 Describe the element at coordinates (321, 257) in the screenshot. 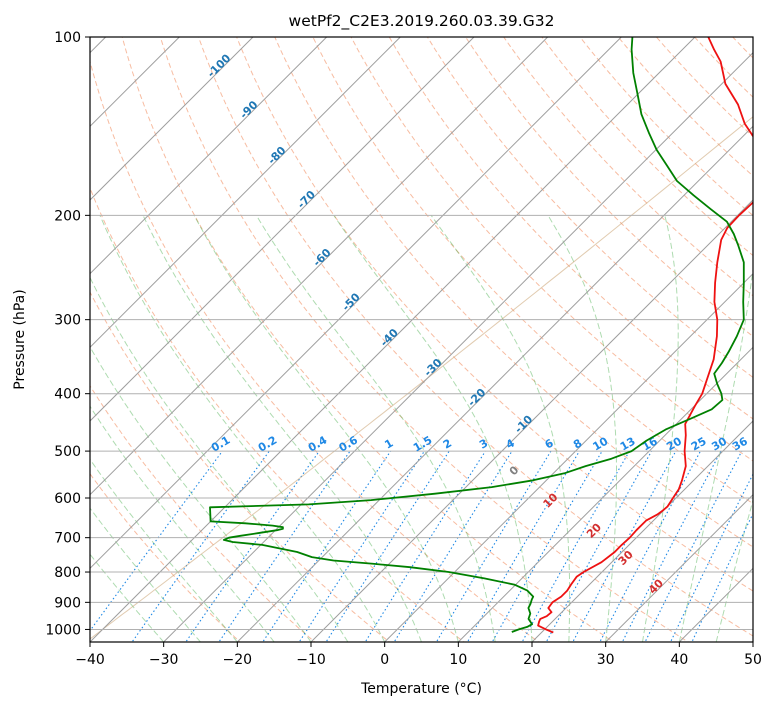

I see `isotherm-label: -60` at that location.